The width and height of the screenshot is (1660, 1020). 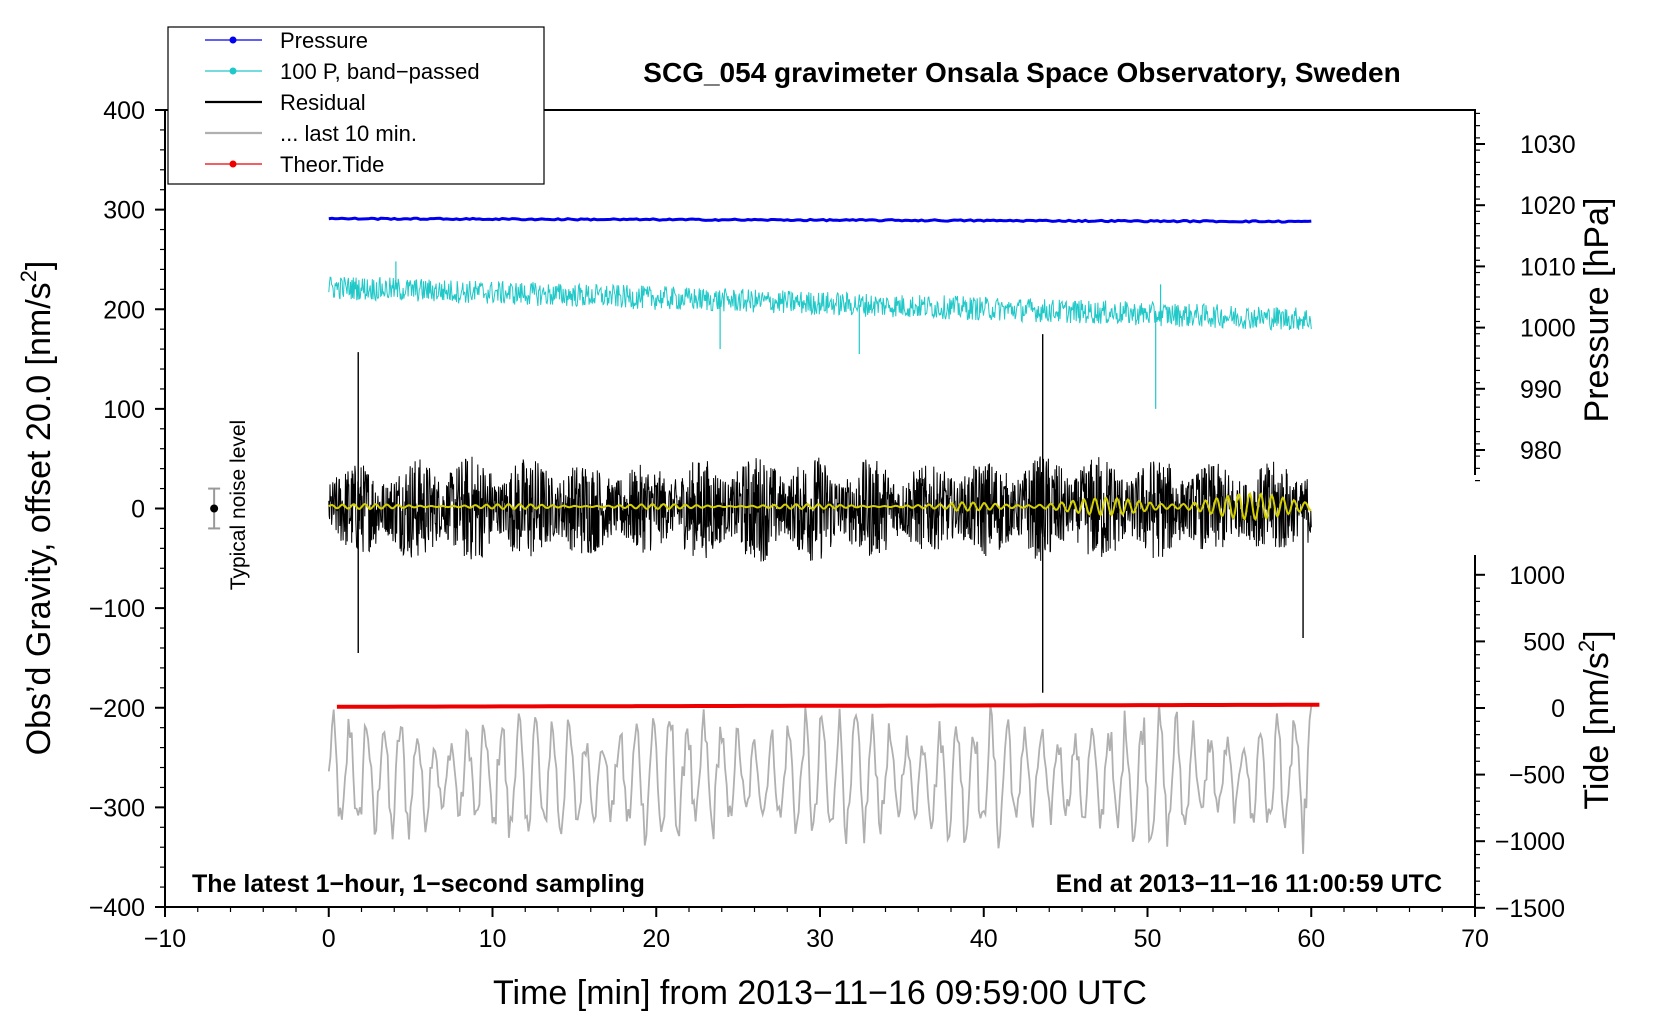 I want to click on tide-tick-label: 0, so click(x=1558, y=709).